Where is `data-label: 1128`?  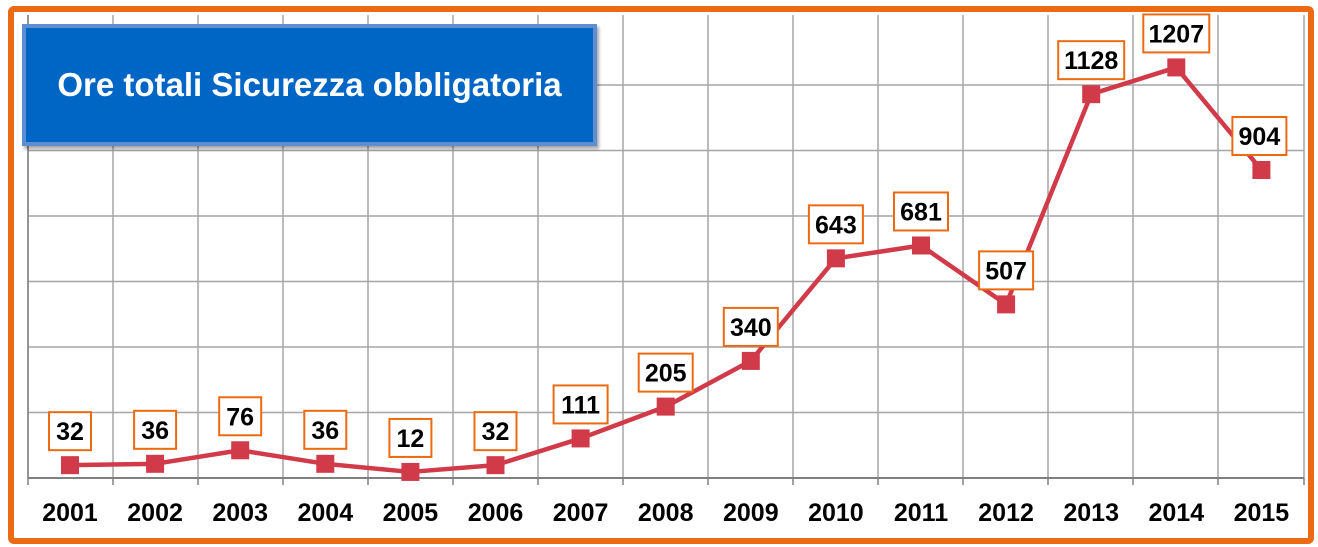
data-label: 1128 is located at coordinates (1091, 60).